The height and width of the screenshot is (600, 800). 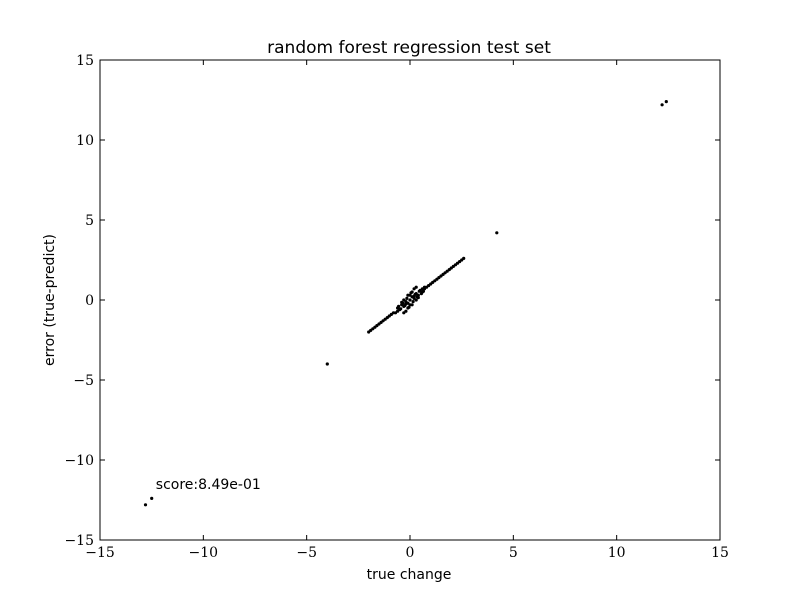 What do you see at coordinates (79, 461) in the screenshot?
I see `y-tick-label-1: −10` at bounding box center [79, 461].